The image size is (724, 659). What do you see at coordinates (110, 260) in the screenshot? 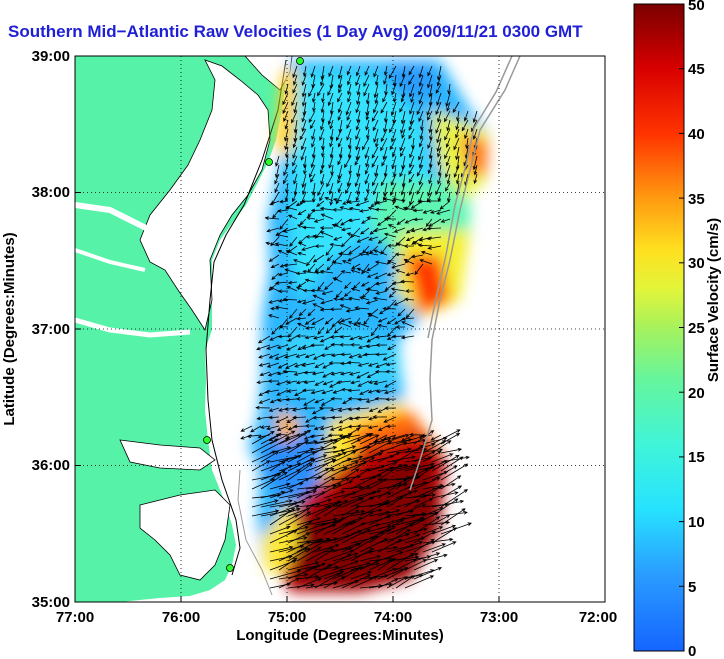
I see `rappahannock-river` at bounding box center [110, 260].